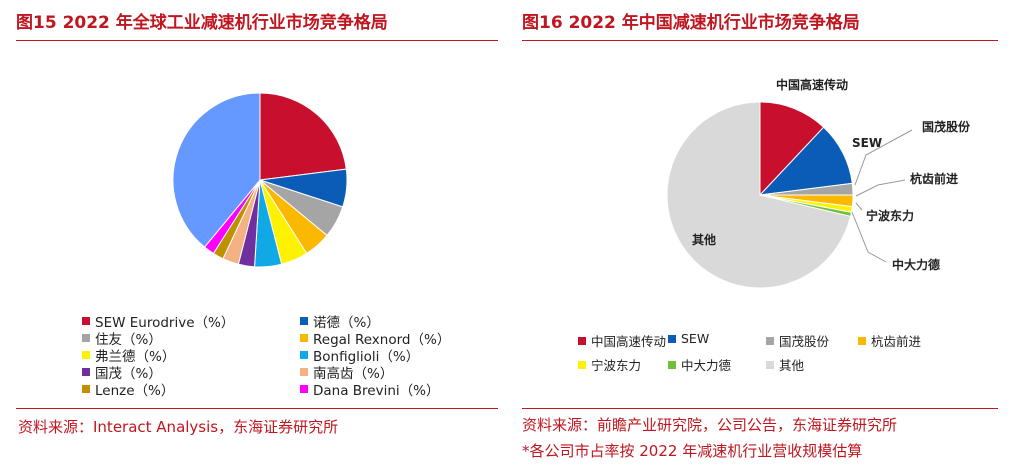 This screenshot has height=472, width=1024. What do you see at coordinates (792, 365) in the screenshot?
I see `right-legend-label-6: 其他` at bounding box center [792, 365].